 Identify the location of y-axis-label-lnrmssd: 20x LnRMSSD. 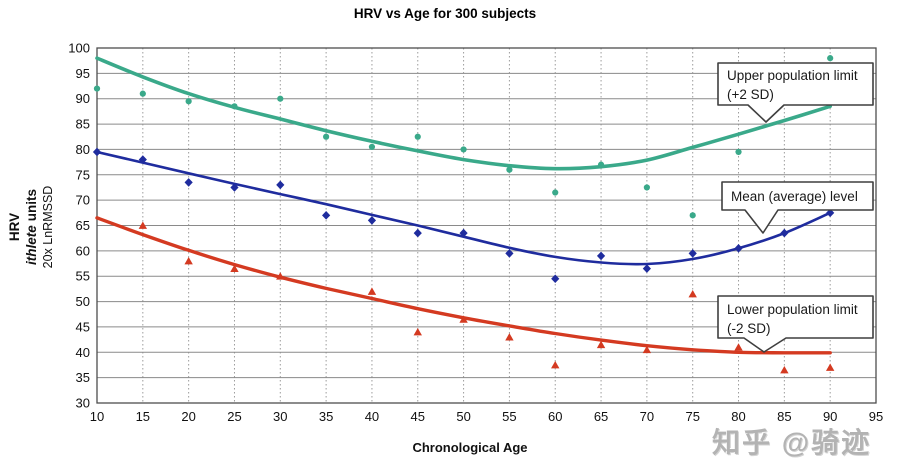
(47, 227).